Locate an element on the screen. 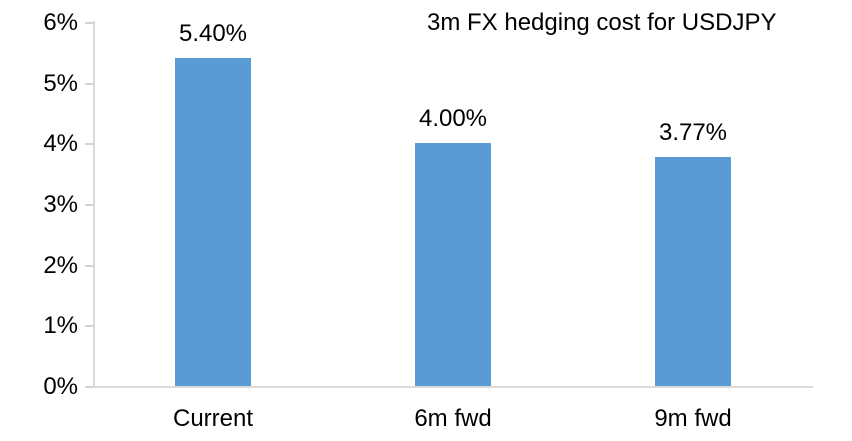  x-axis-category-label: 9m fwd is located at coordinates (693, 418).